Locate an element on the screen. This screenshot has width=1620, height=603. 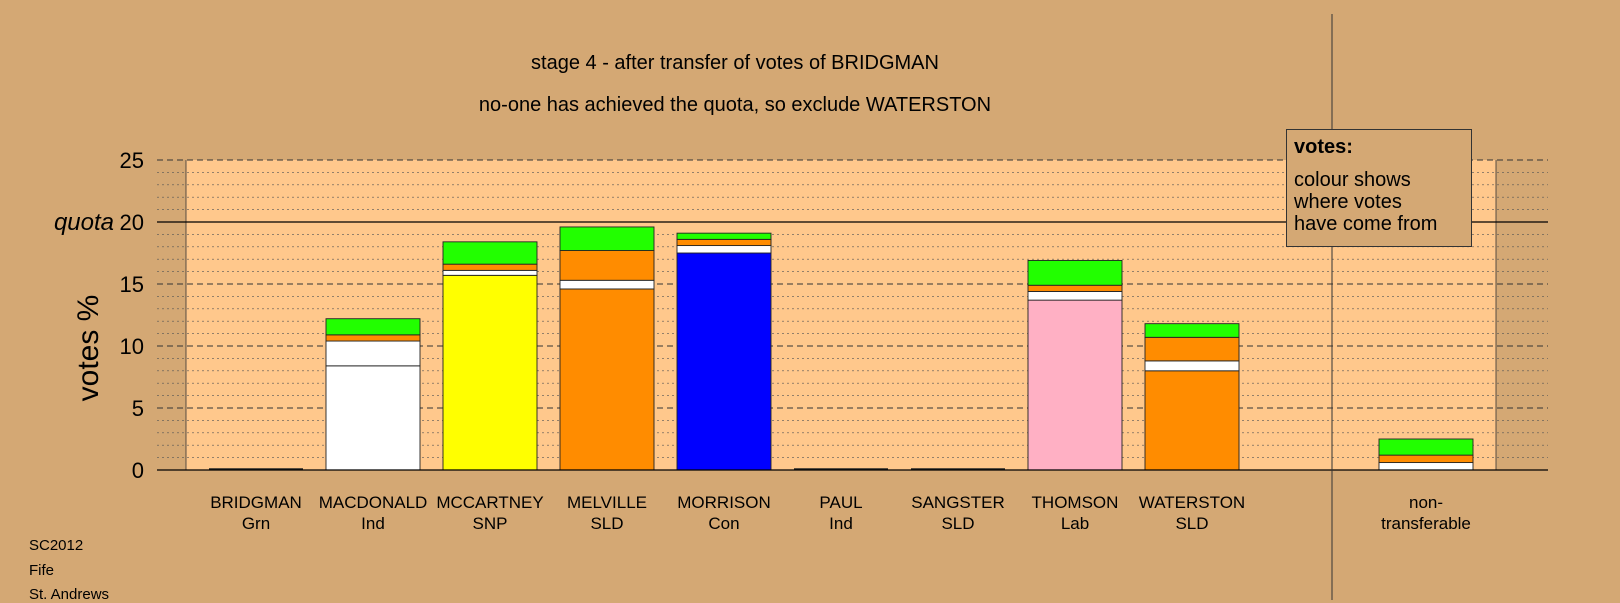
legend-title: votes: is located at coordinates (1323, 147).